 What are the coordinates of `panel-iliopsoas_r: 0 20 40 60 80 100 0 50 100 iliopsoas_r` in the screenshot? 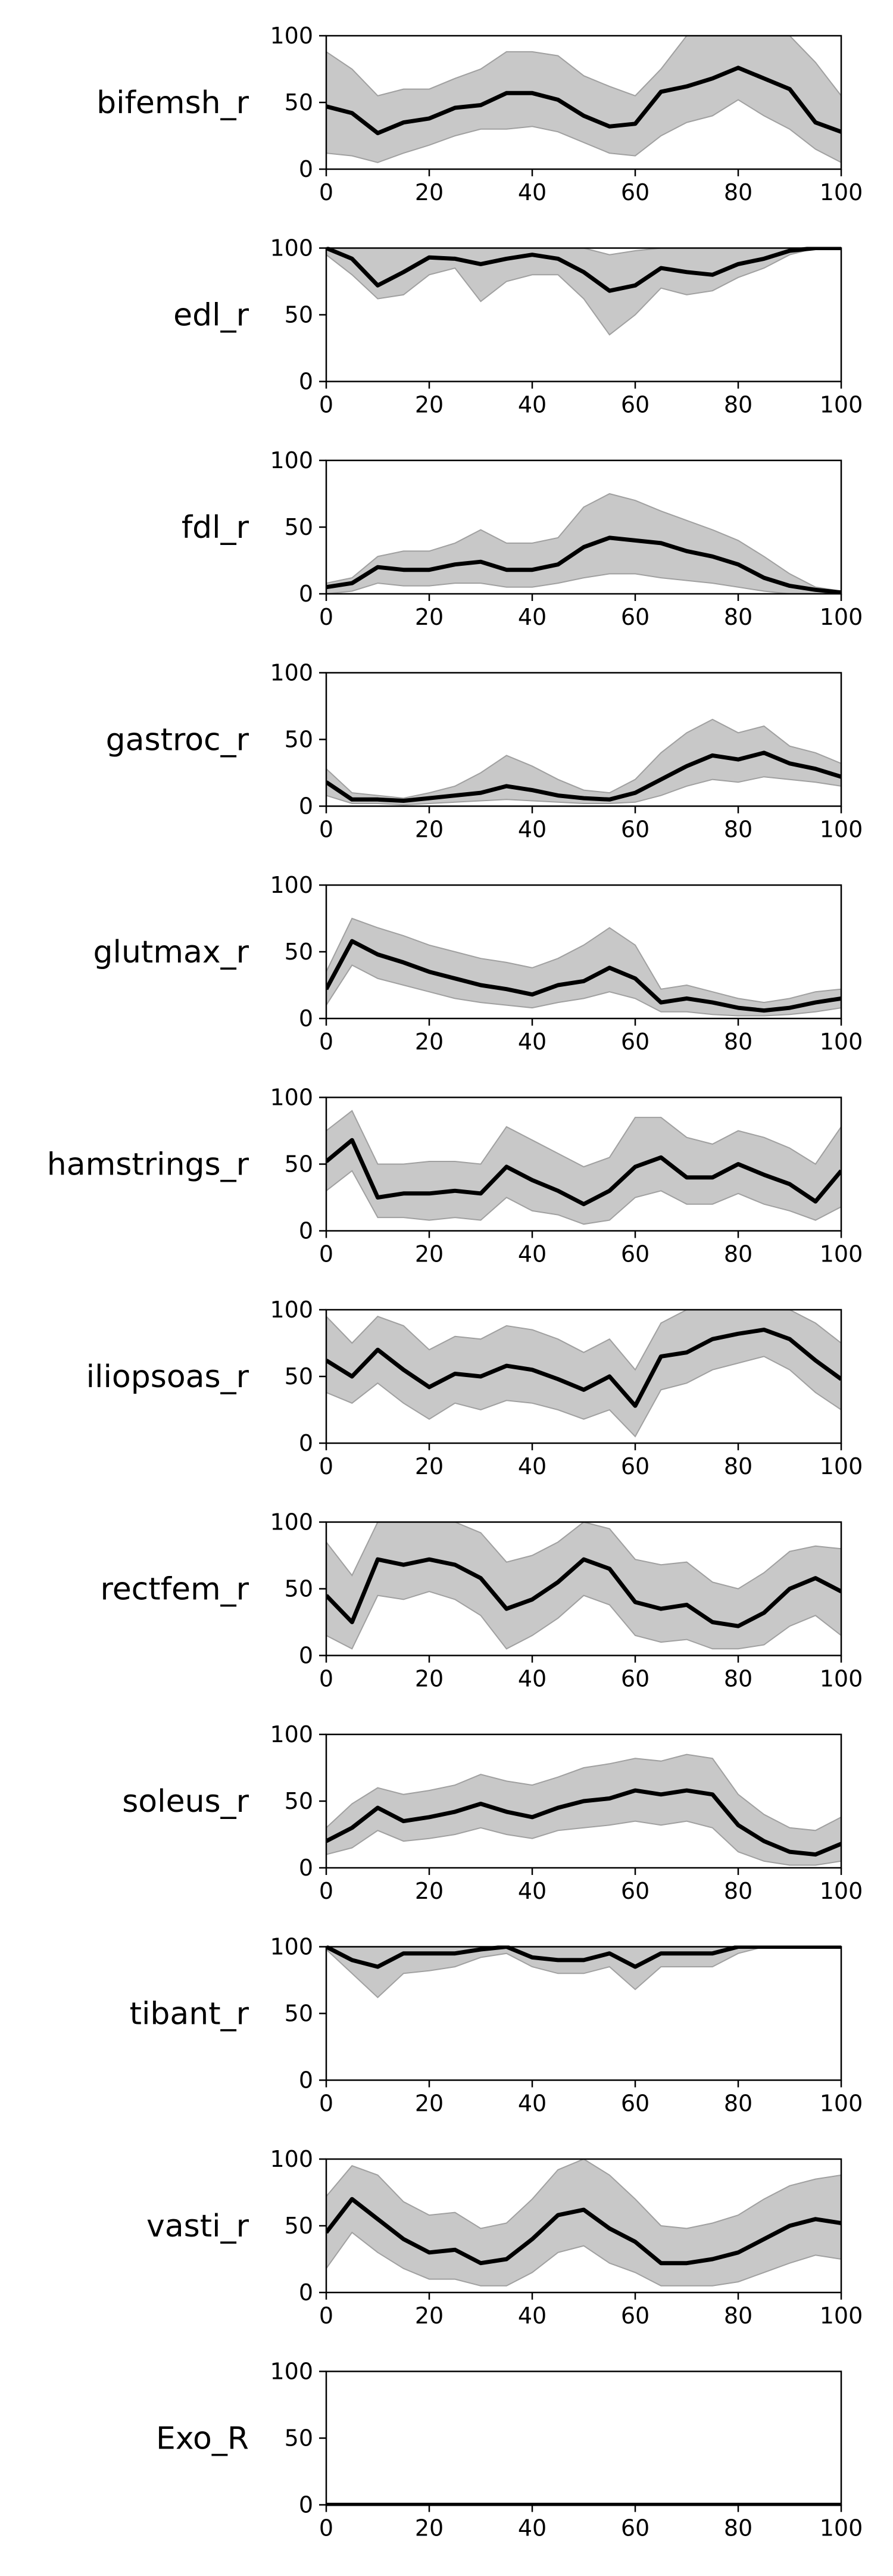 It's located at (475, 1388).